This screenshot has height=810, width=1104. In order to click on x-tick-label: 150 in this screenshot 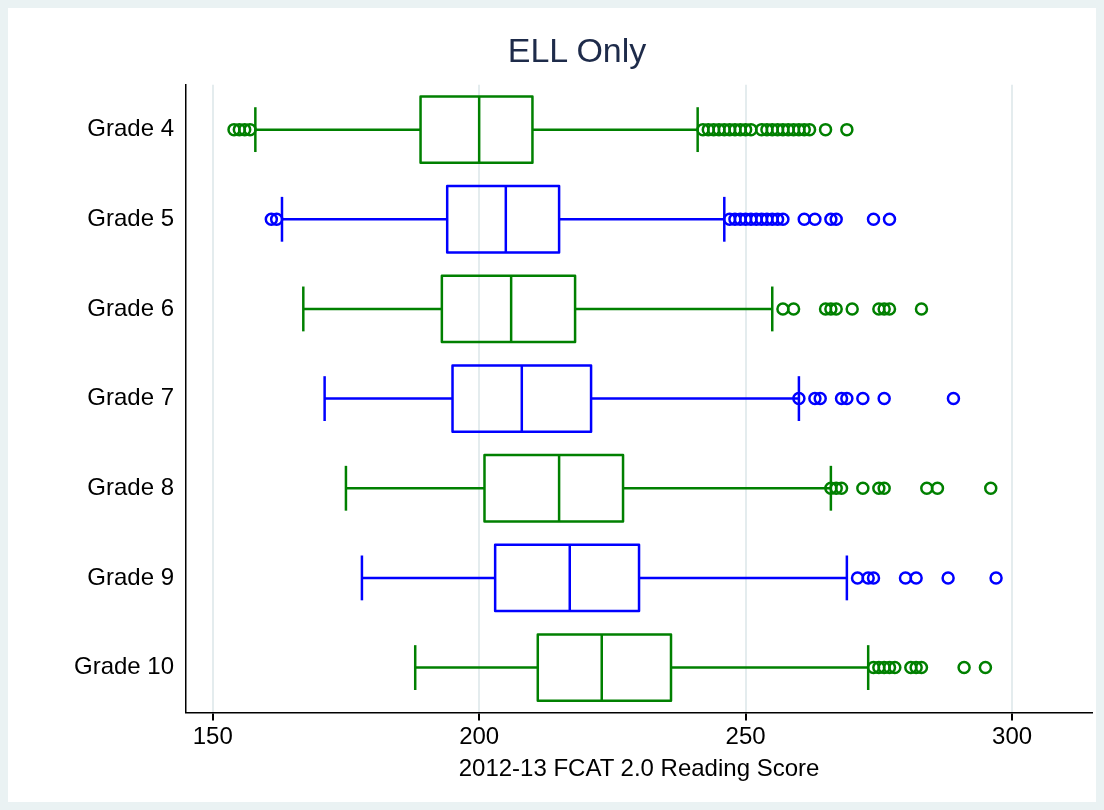, I will do `click(212, 736)`.